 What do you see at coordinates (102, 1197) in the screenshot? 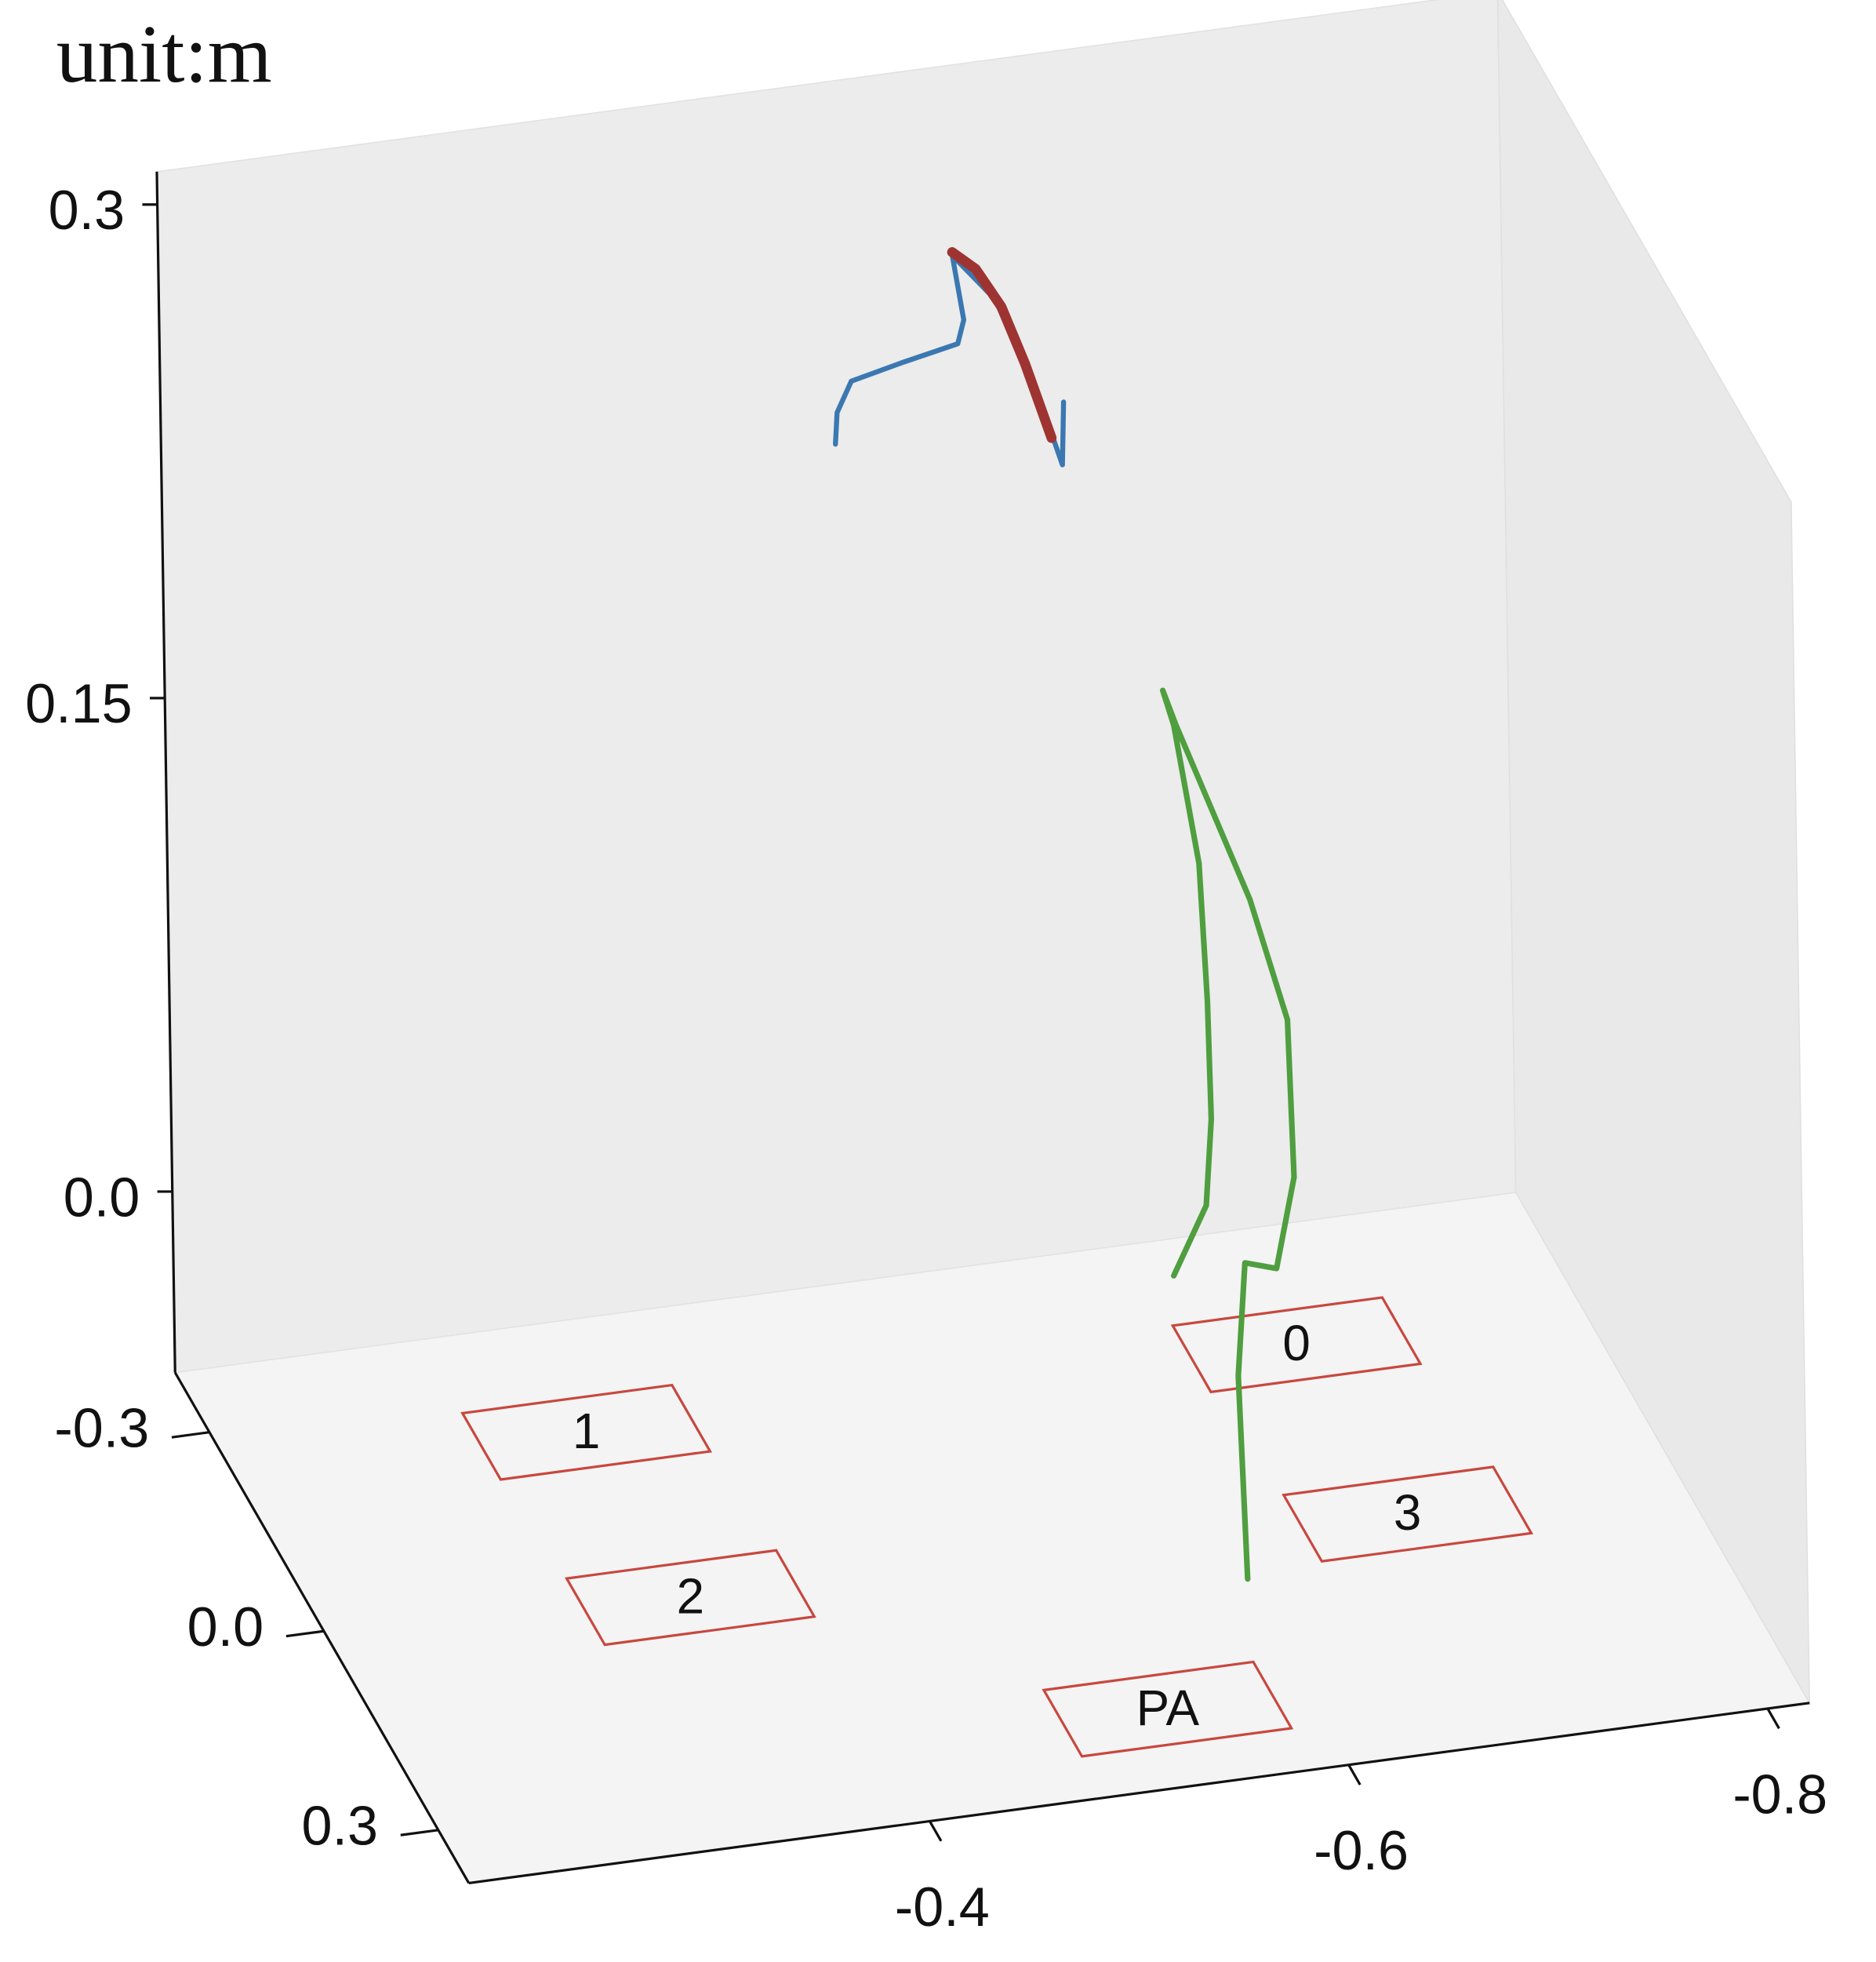
I see `z-tick-label: 0.0` at bounding box center [102, 1197].